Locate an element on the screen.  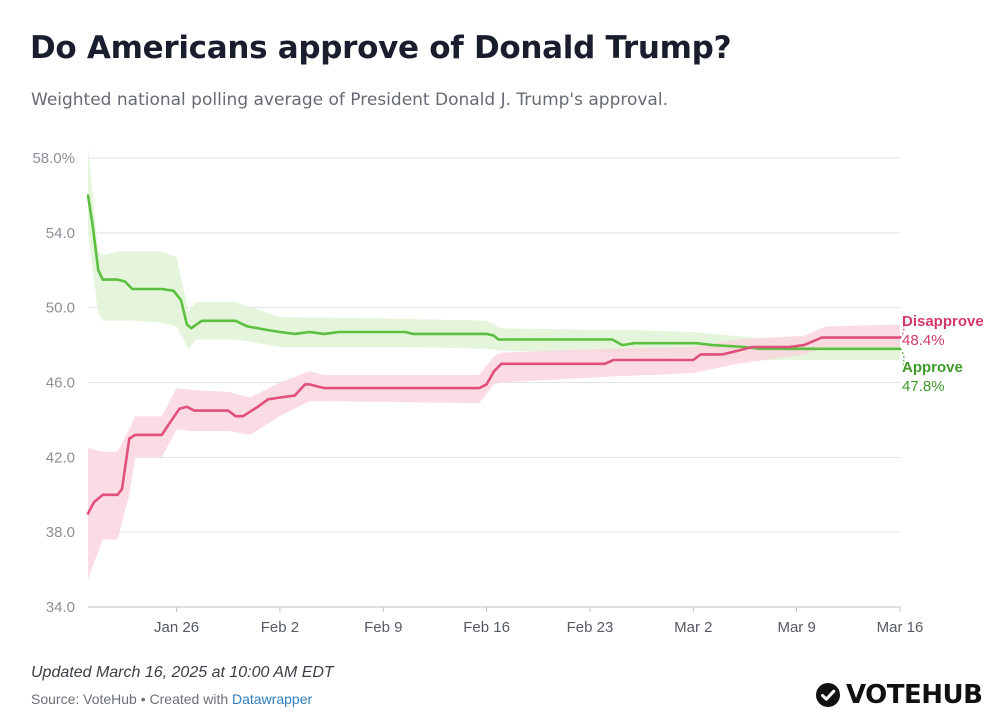
x-tick-label: Feb 9 is located at coordinates (383, 627).